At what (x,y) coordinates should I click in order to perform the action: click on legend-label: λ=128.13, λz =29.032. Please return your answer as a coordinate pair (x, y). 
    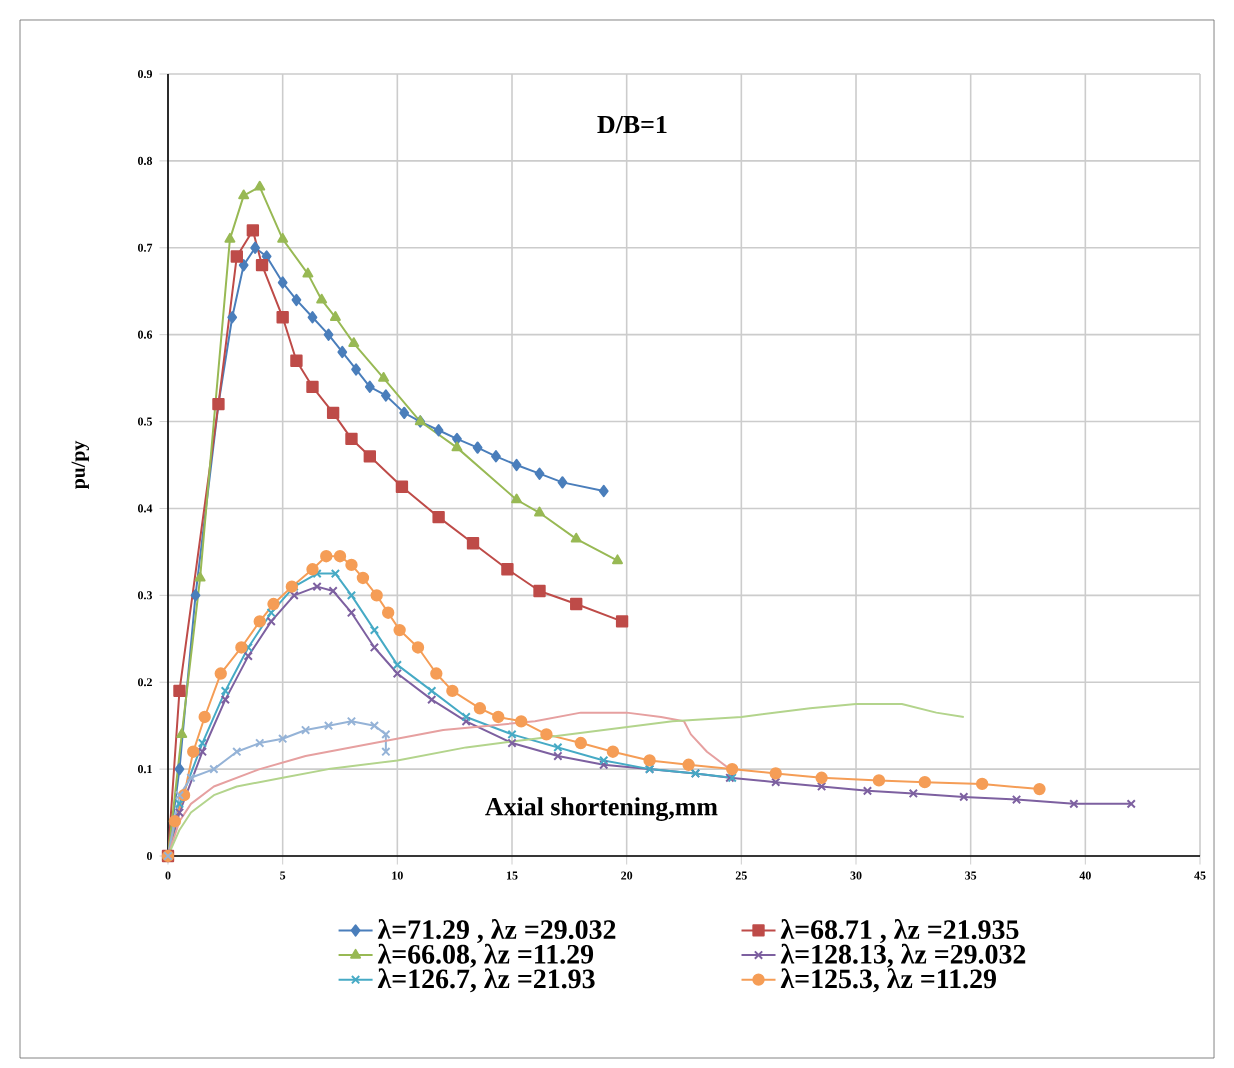
    Looking at the image, I should click on (903, 955).